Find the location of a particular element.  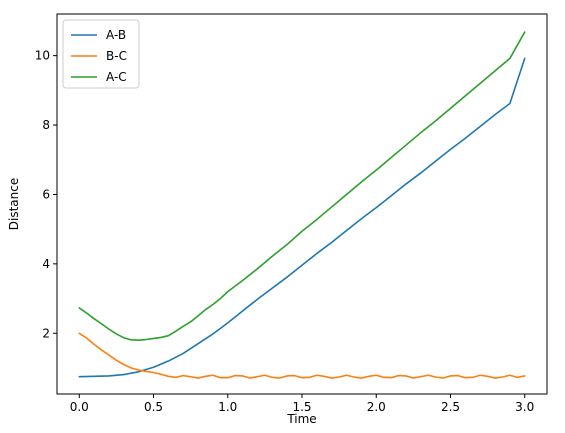

legend-box is located at coordinates (101, 54).